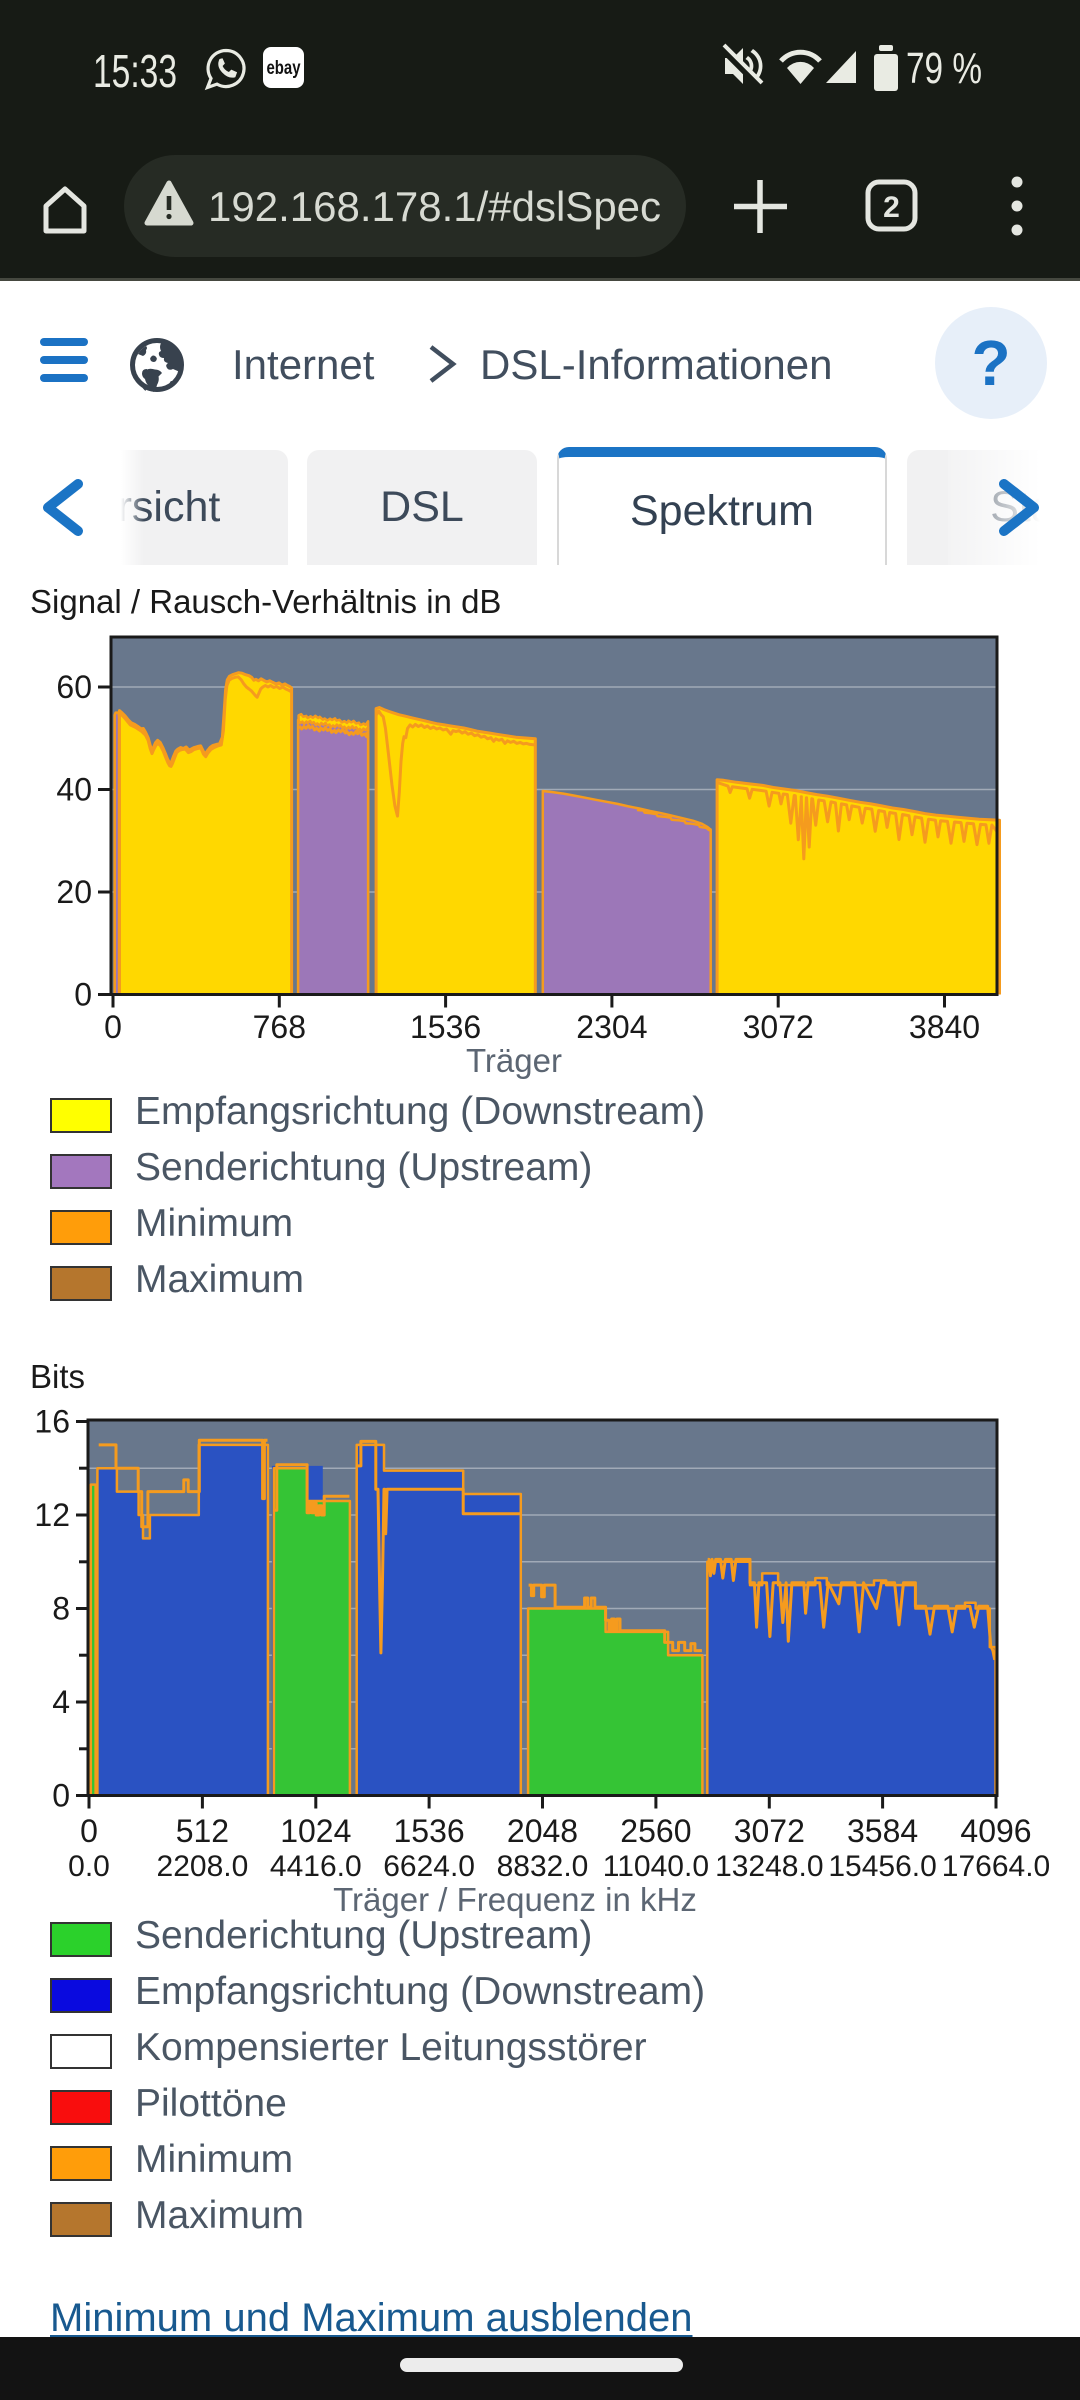 This screenshot has width=1080, height=2400. What do you see at coordinates (429, 1866) in the screenshot?
I see `svg-text: 6624.0` at bounding box center [429, 1866].